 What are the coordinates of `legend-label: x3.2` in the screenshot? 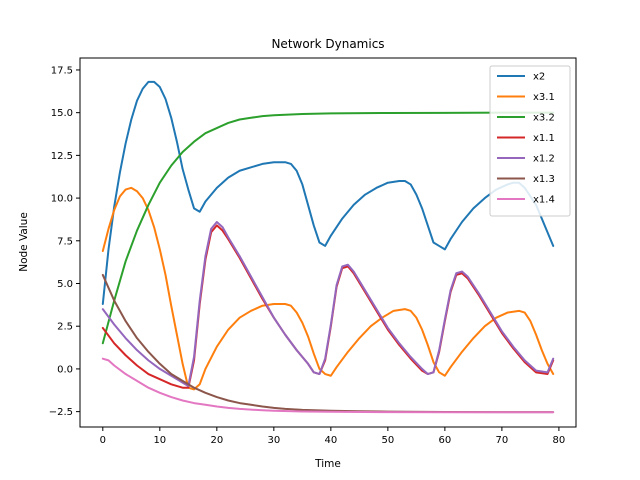 It's located at (544, 118).